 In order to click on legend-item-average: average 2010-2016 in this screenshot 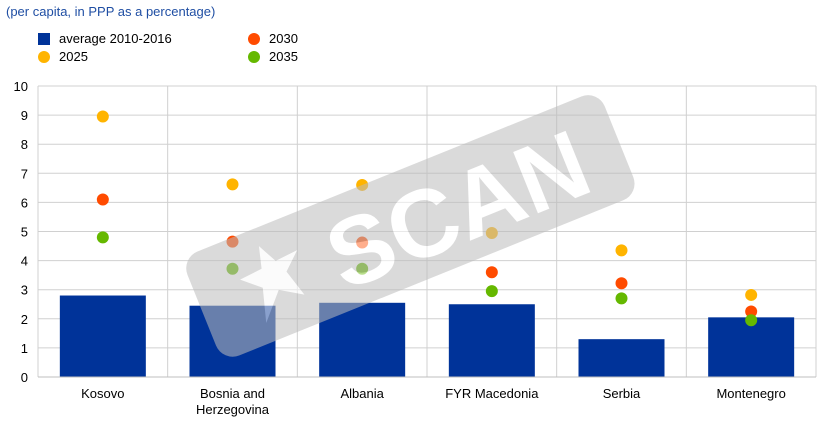, I will do `click(105, 39)`.